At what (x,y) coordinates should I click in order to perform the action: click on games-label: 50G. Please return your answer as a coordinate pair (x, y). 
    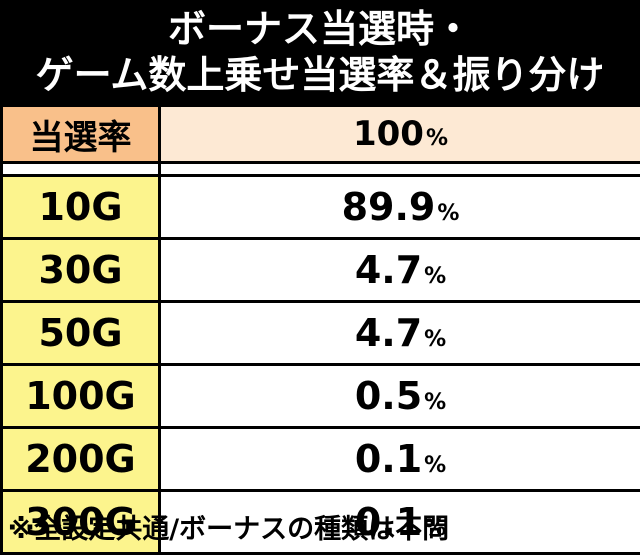
    Looking at the image, I should click on (80, 333).